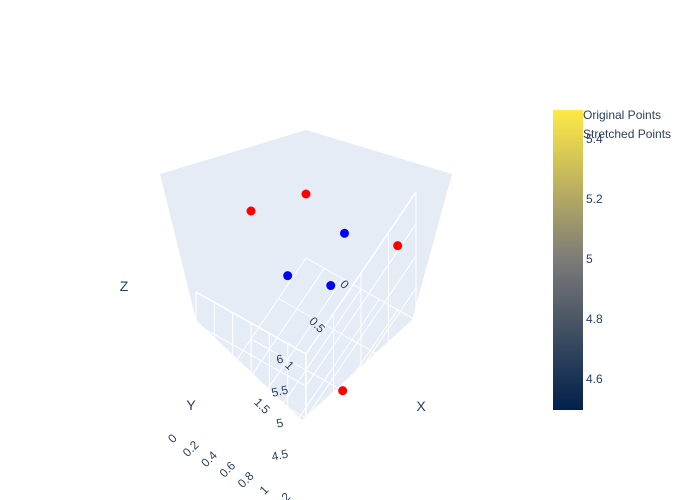 The height and width of the screenshot is (500, 700). I want to click on z-tick-label: 6, so click(280, 359).